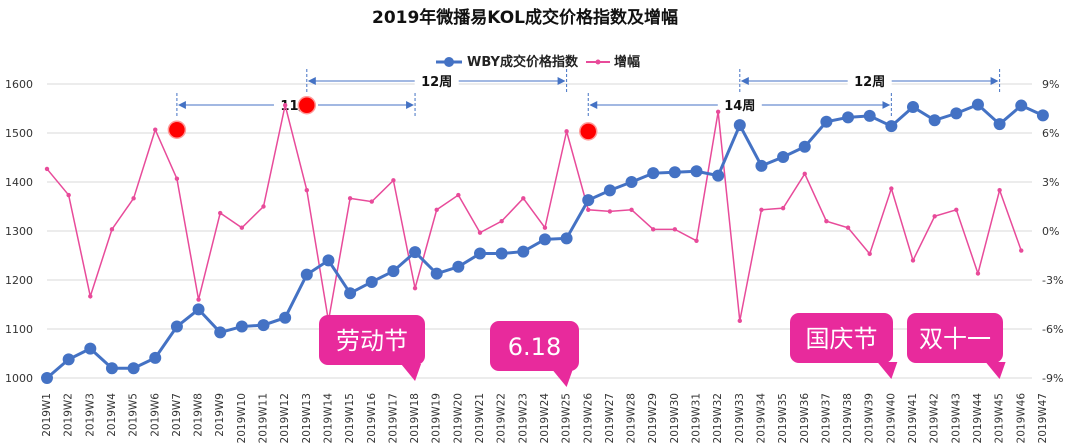  I want to click on x-tick-label: 2019W40, so click(891, 418).